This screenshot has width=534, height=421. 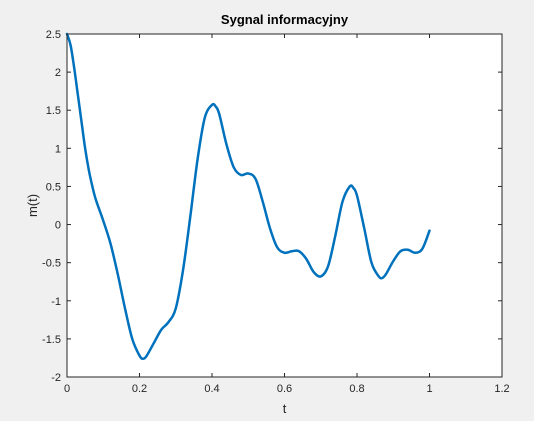 I want to click on x-tick-label: 0.8, so click(x=356, y=389).